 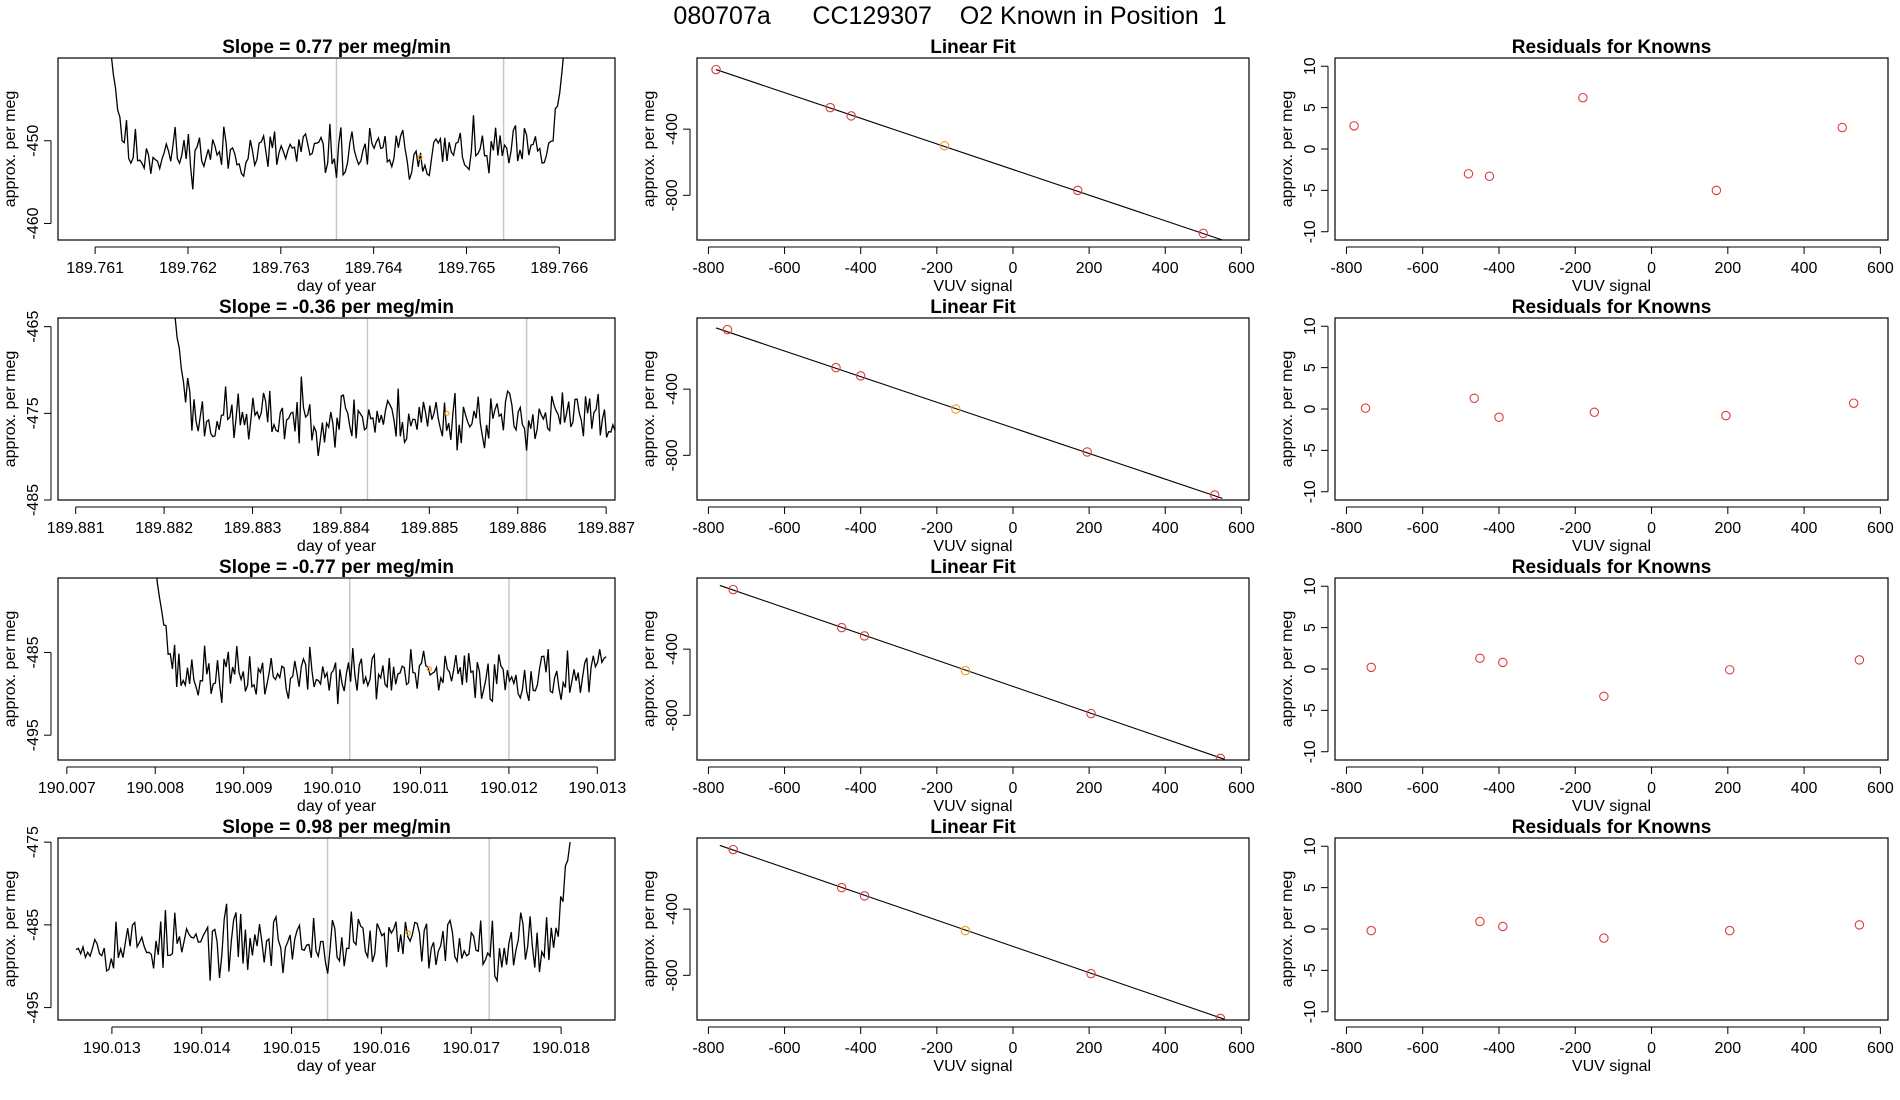 I want to click on x-tick-label: 190.010, so click(x=332, y=788).